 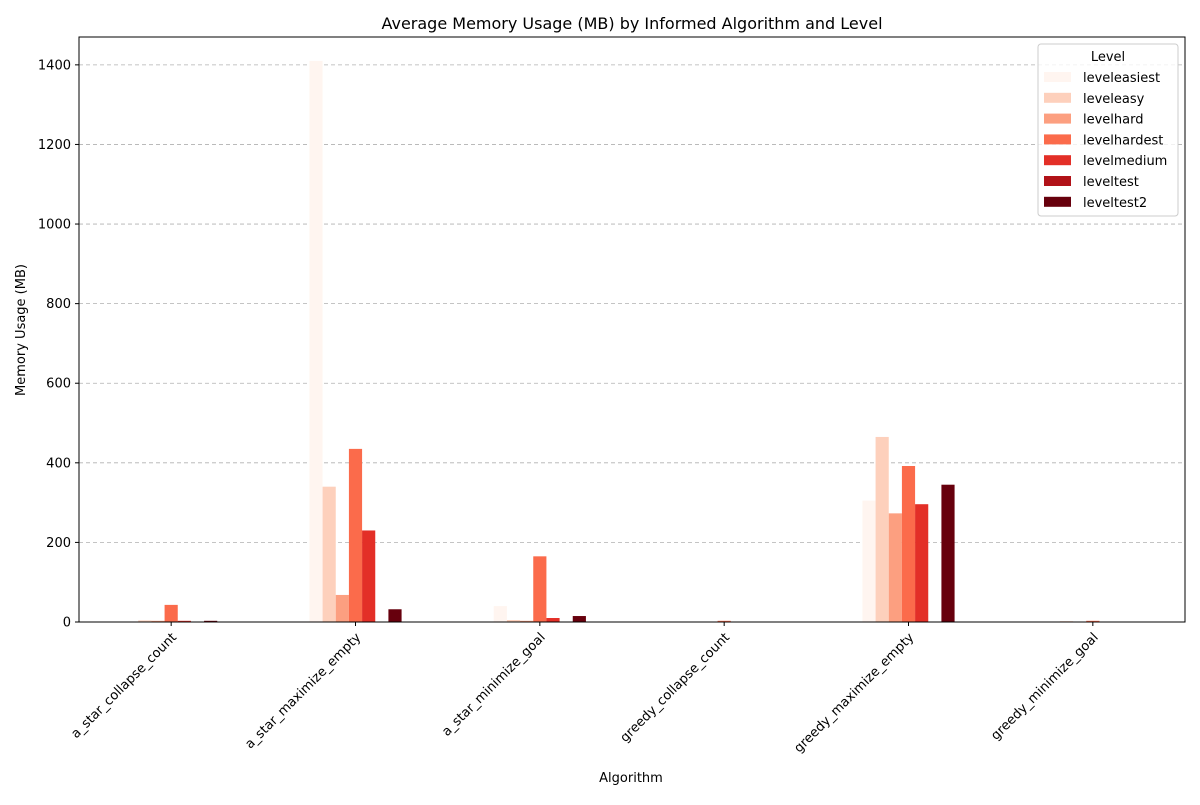 What do you see at coordinates (58, 304) in the screenshot?
I see `y-tick-label: 800` at bounding box center [58, 304].